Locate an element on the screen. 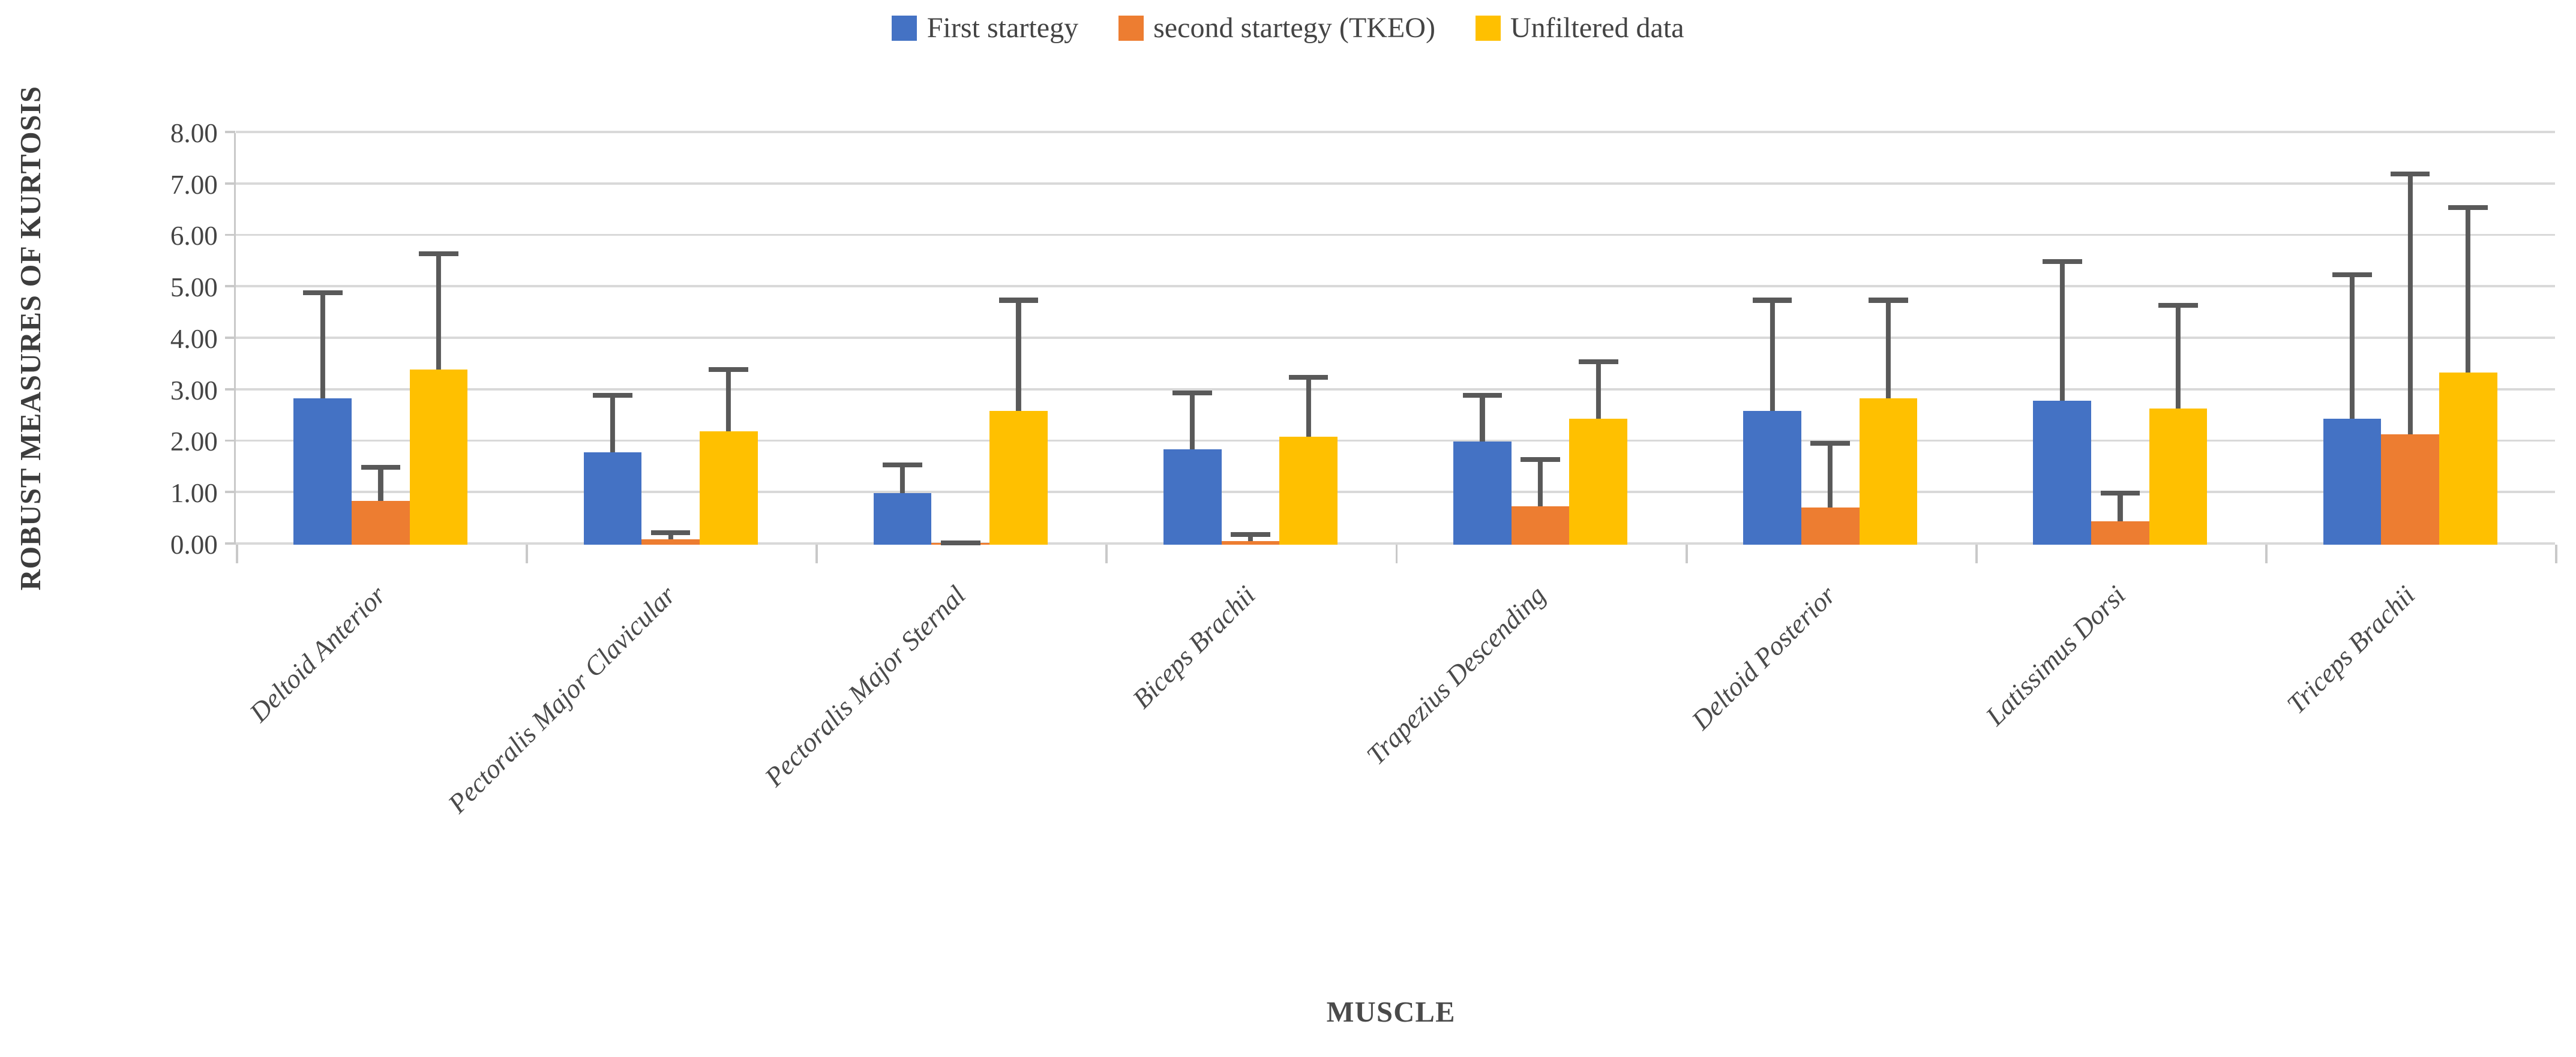 The height and width of the screenshot is (1057, 2576). legend-item: First startegy is located at coordinates (985, 27).